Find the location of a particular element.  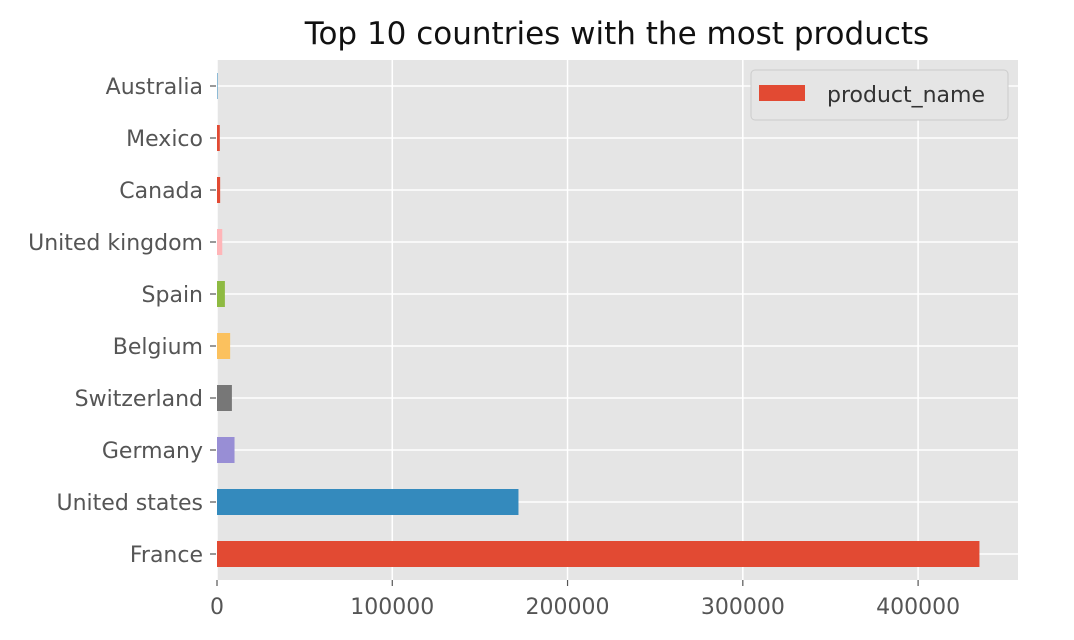

y-tick-label: Canada is located at coordinates (161, 191).